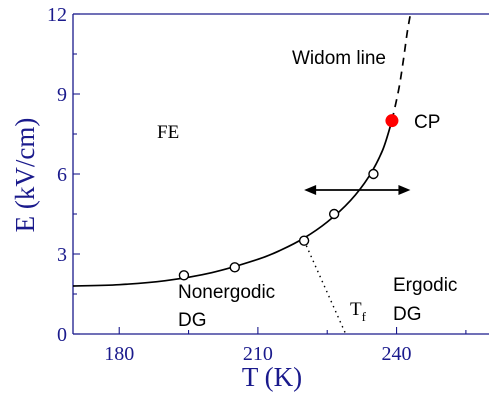  What do you see at coordinates (119, 354) in the screenshot?
I see `x-tick-label: 180` at bounding box center [119, 354].